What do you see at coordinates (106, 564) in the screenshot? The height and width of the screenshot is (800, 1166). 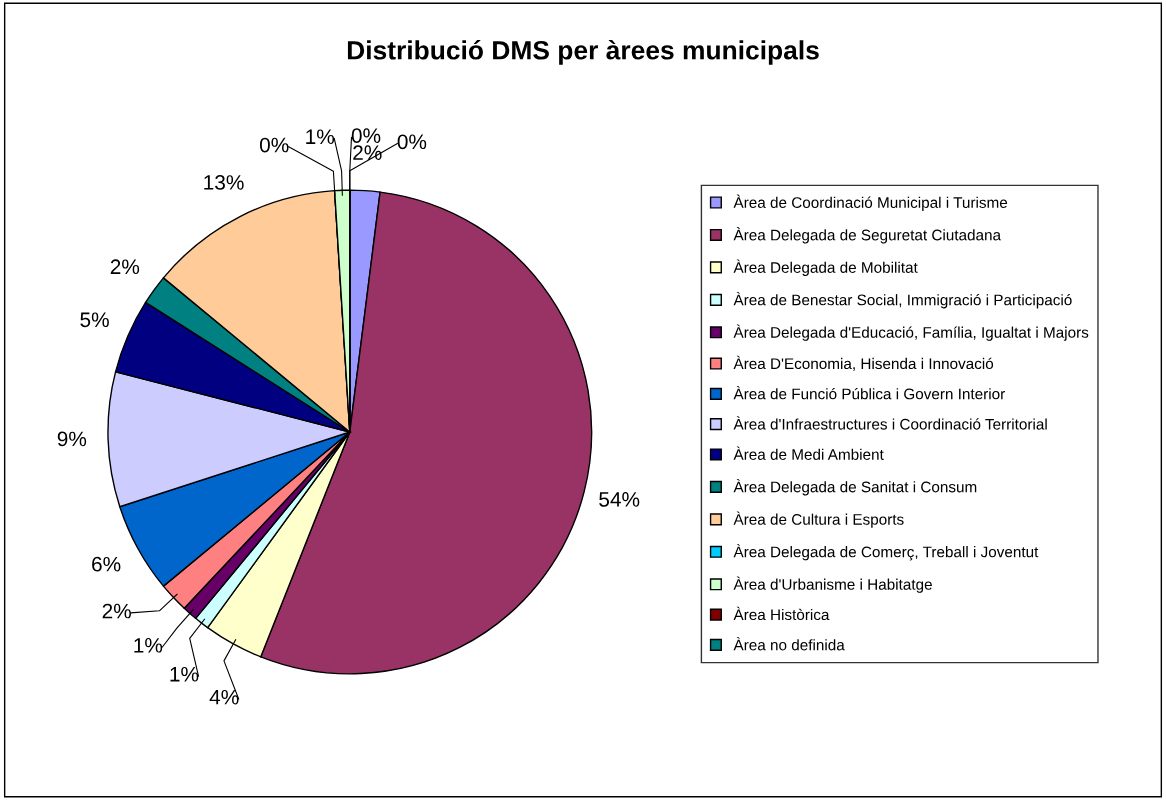 I see `data-label: 6%` at bounding box center [106, 564].